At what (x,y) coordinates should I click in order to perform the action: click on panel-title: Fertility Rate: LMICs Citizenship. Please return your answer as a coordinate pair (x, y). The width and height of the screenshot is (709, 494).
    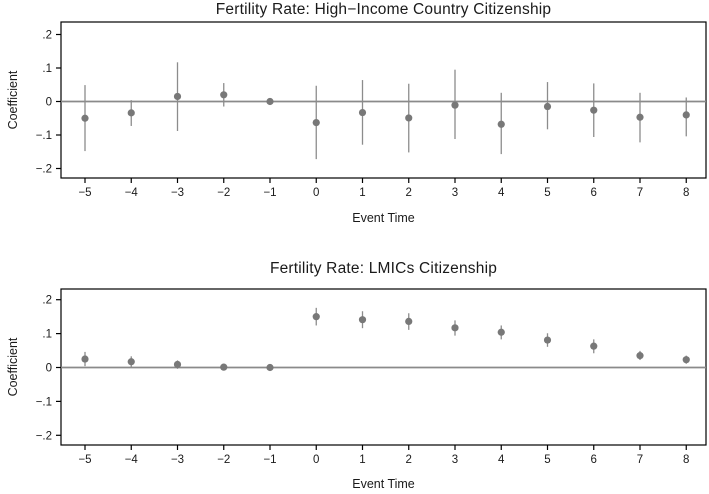
    Looking at the image, I should click on (383, 268).